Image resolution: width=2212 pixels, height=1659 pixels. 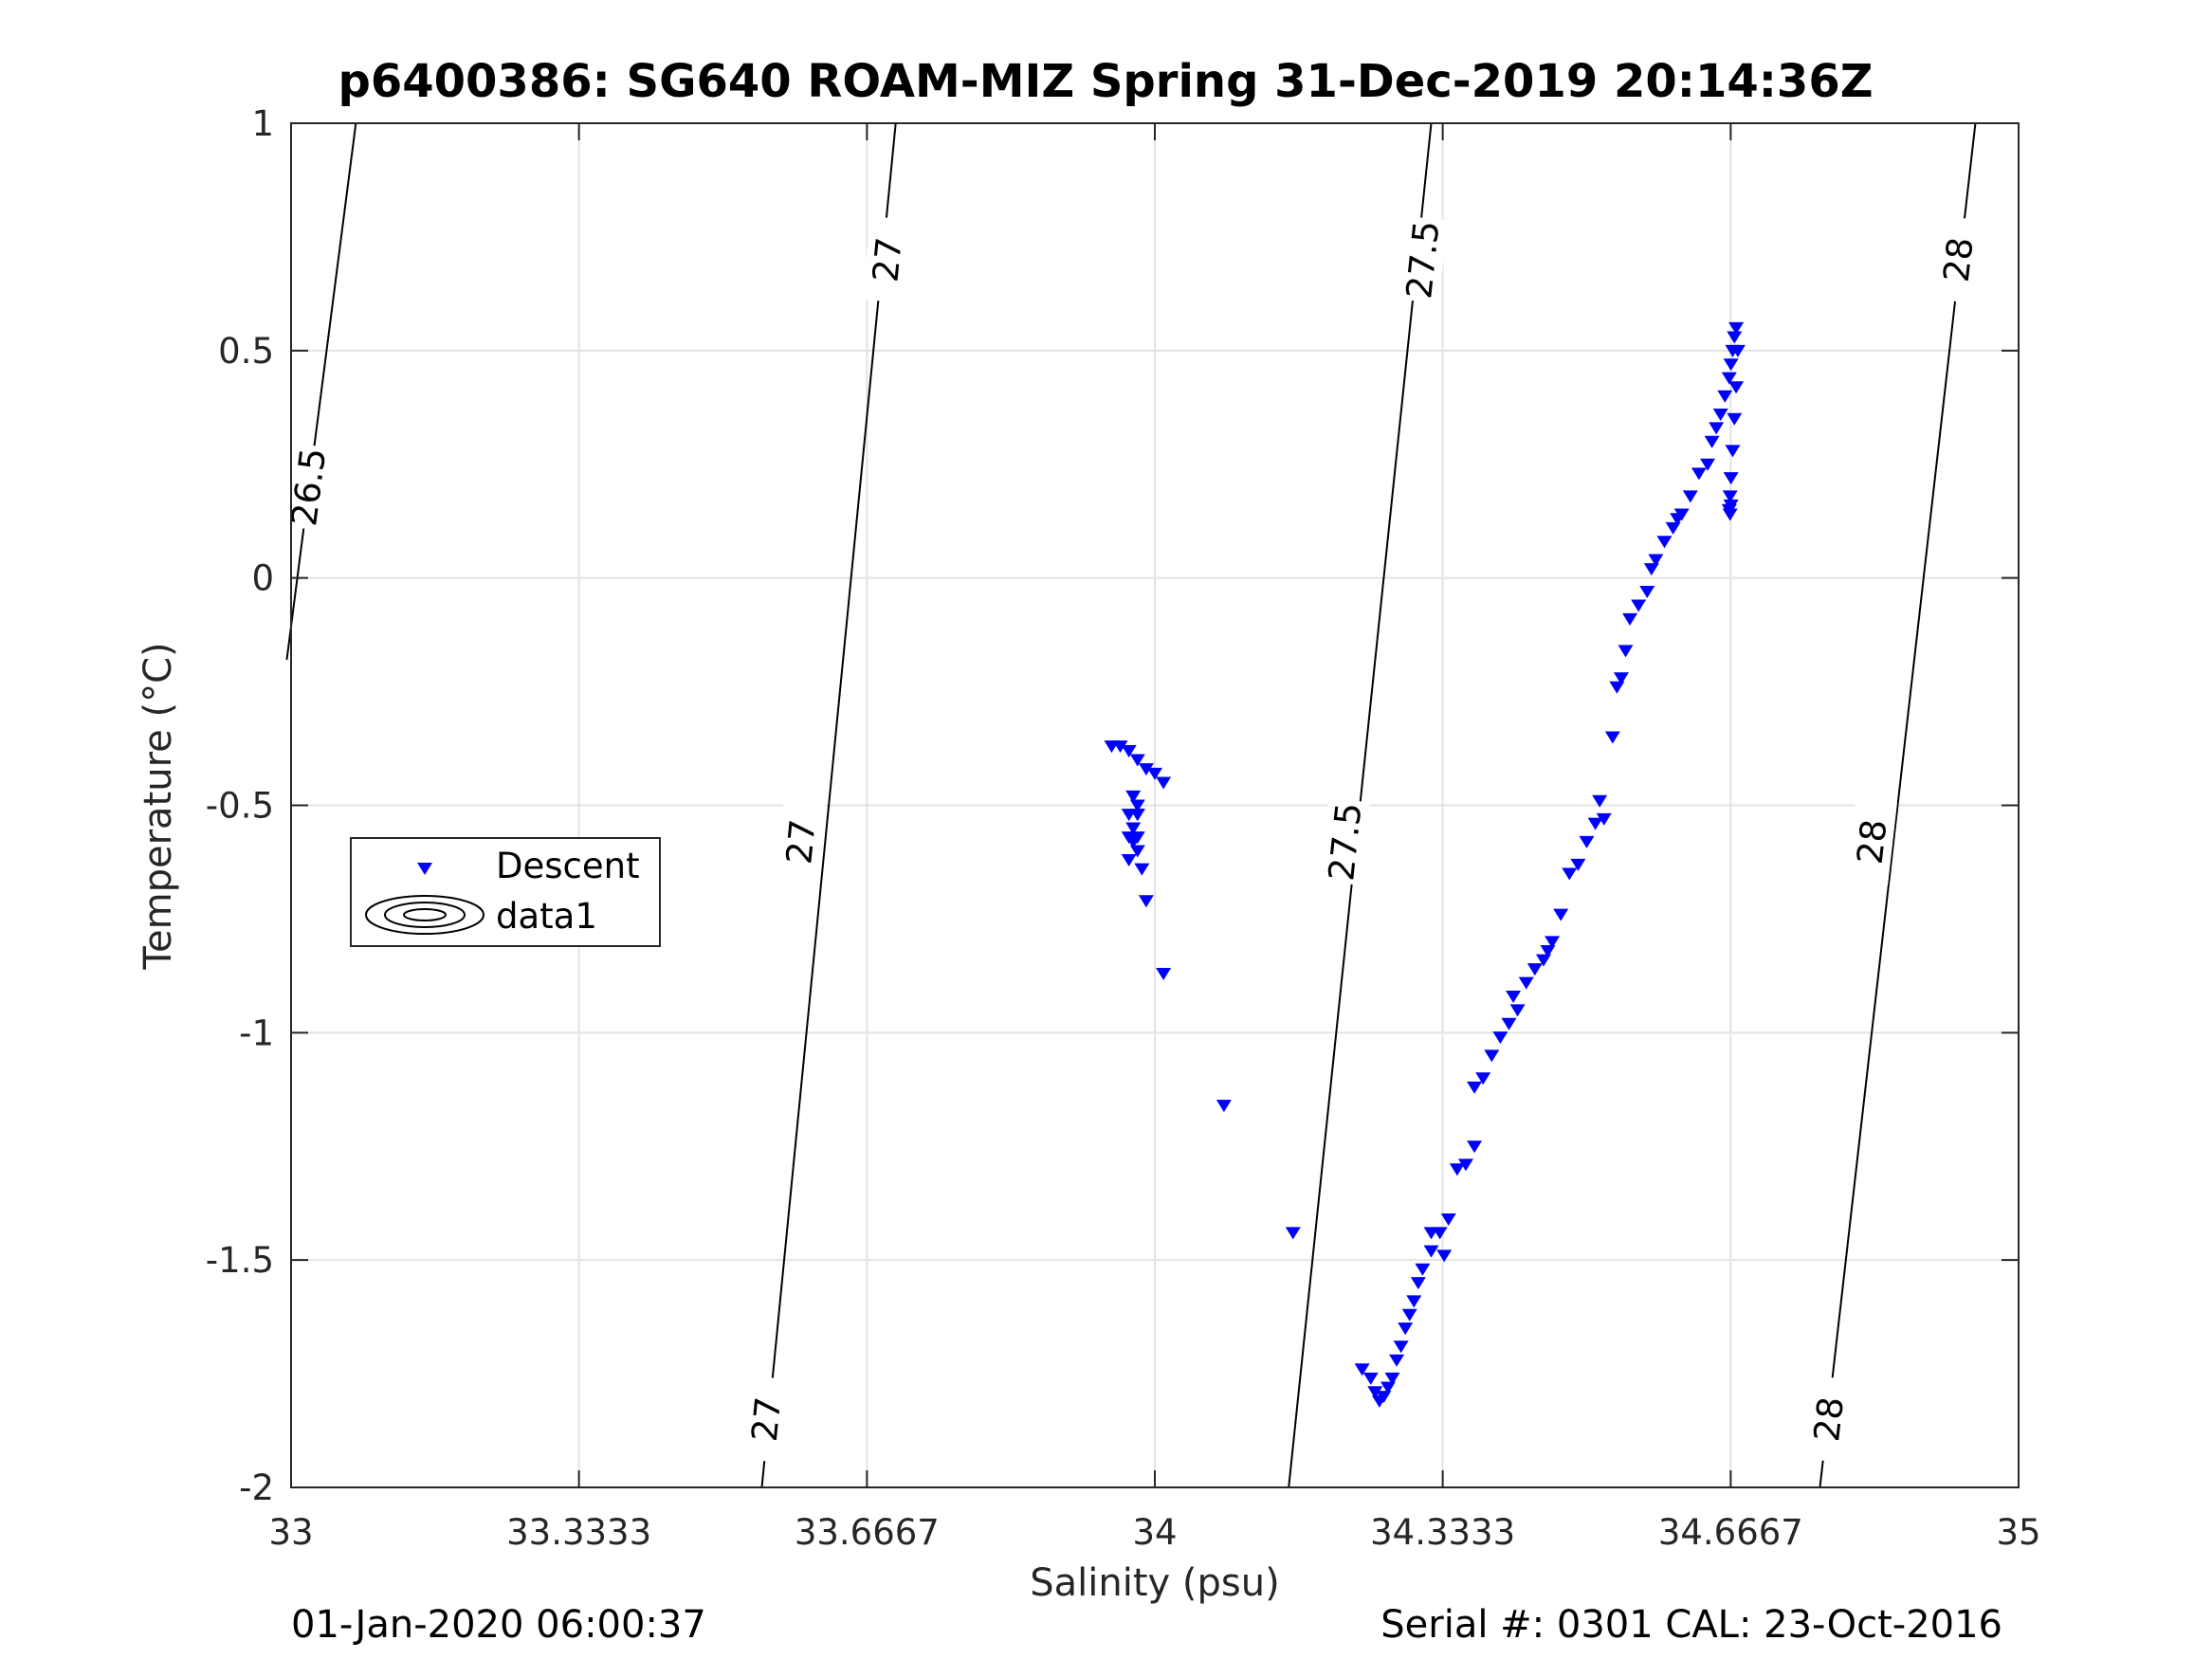 What do you see at coordinates (246, 351) in the screenshot?
I see `y-tick-label: 0.5` at bounding box center [246, 351].